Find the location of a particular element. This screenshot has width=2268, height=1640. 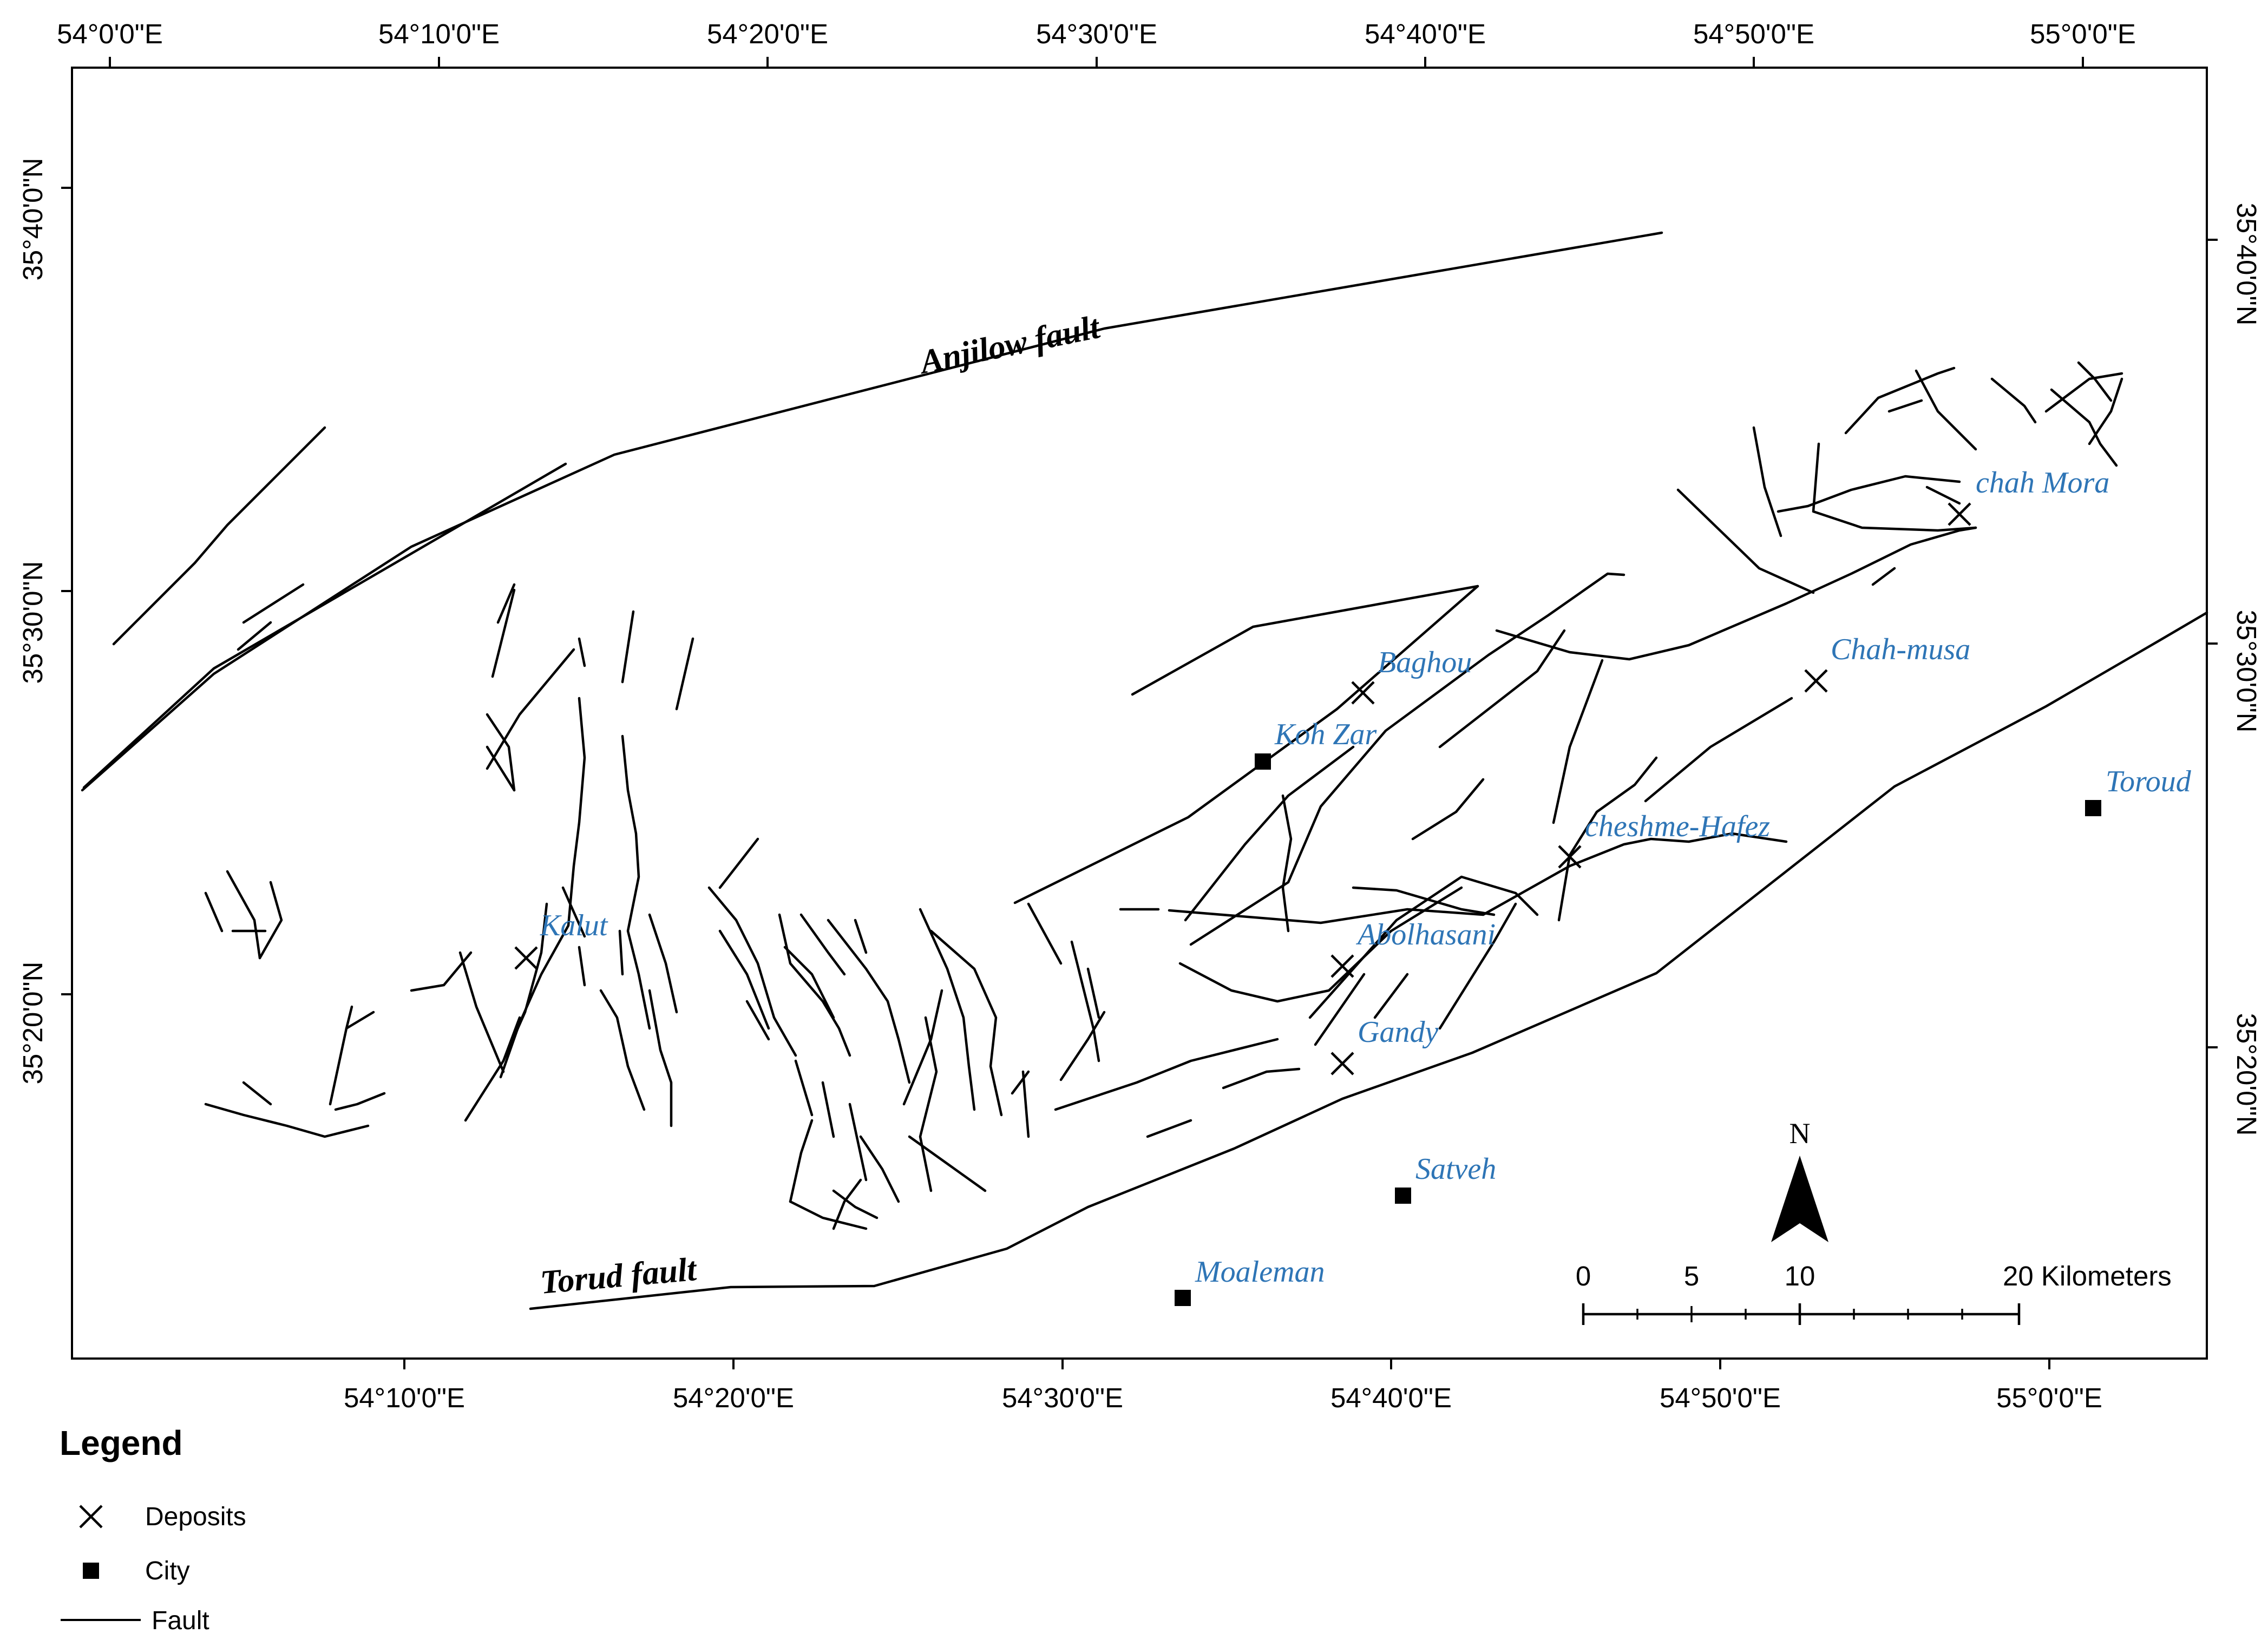

scale-bar-label: 10 is located at coordinates (1800, 1276).